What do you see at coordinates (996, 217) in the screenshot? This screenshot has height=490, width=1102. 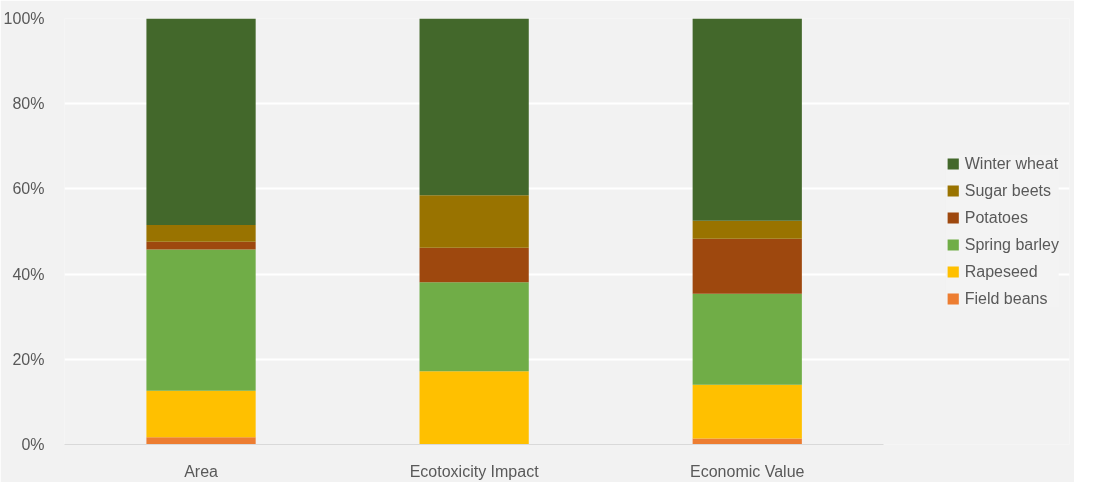 I see `legend-label: Potatoes` at bounding box center [996, 217].